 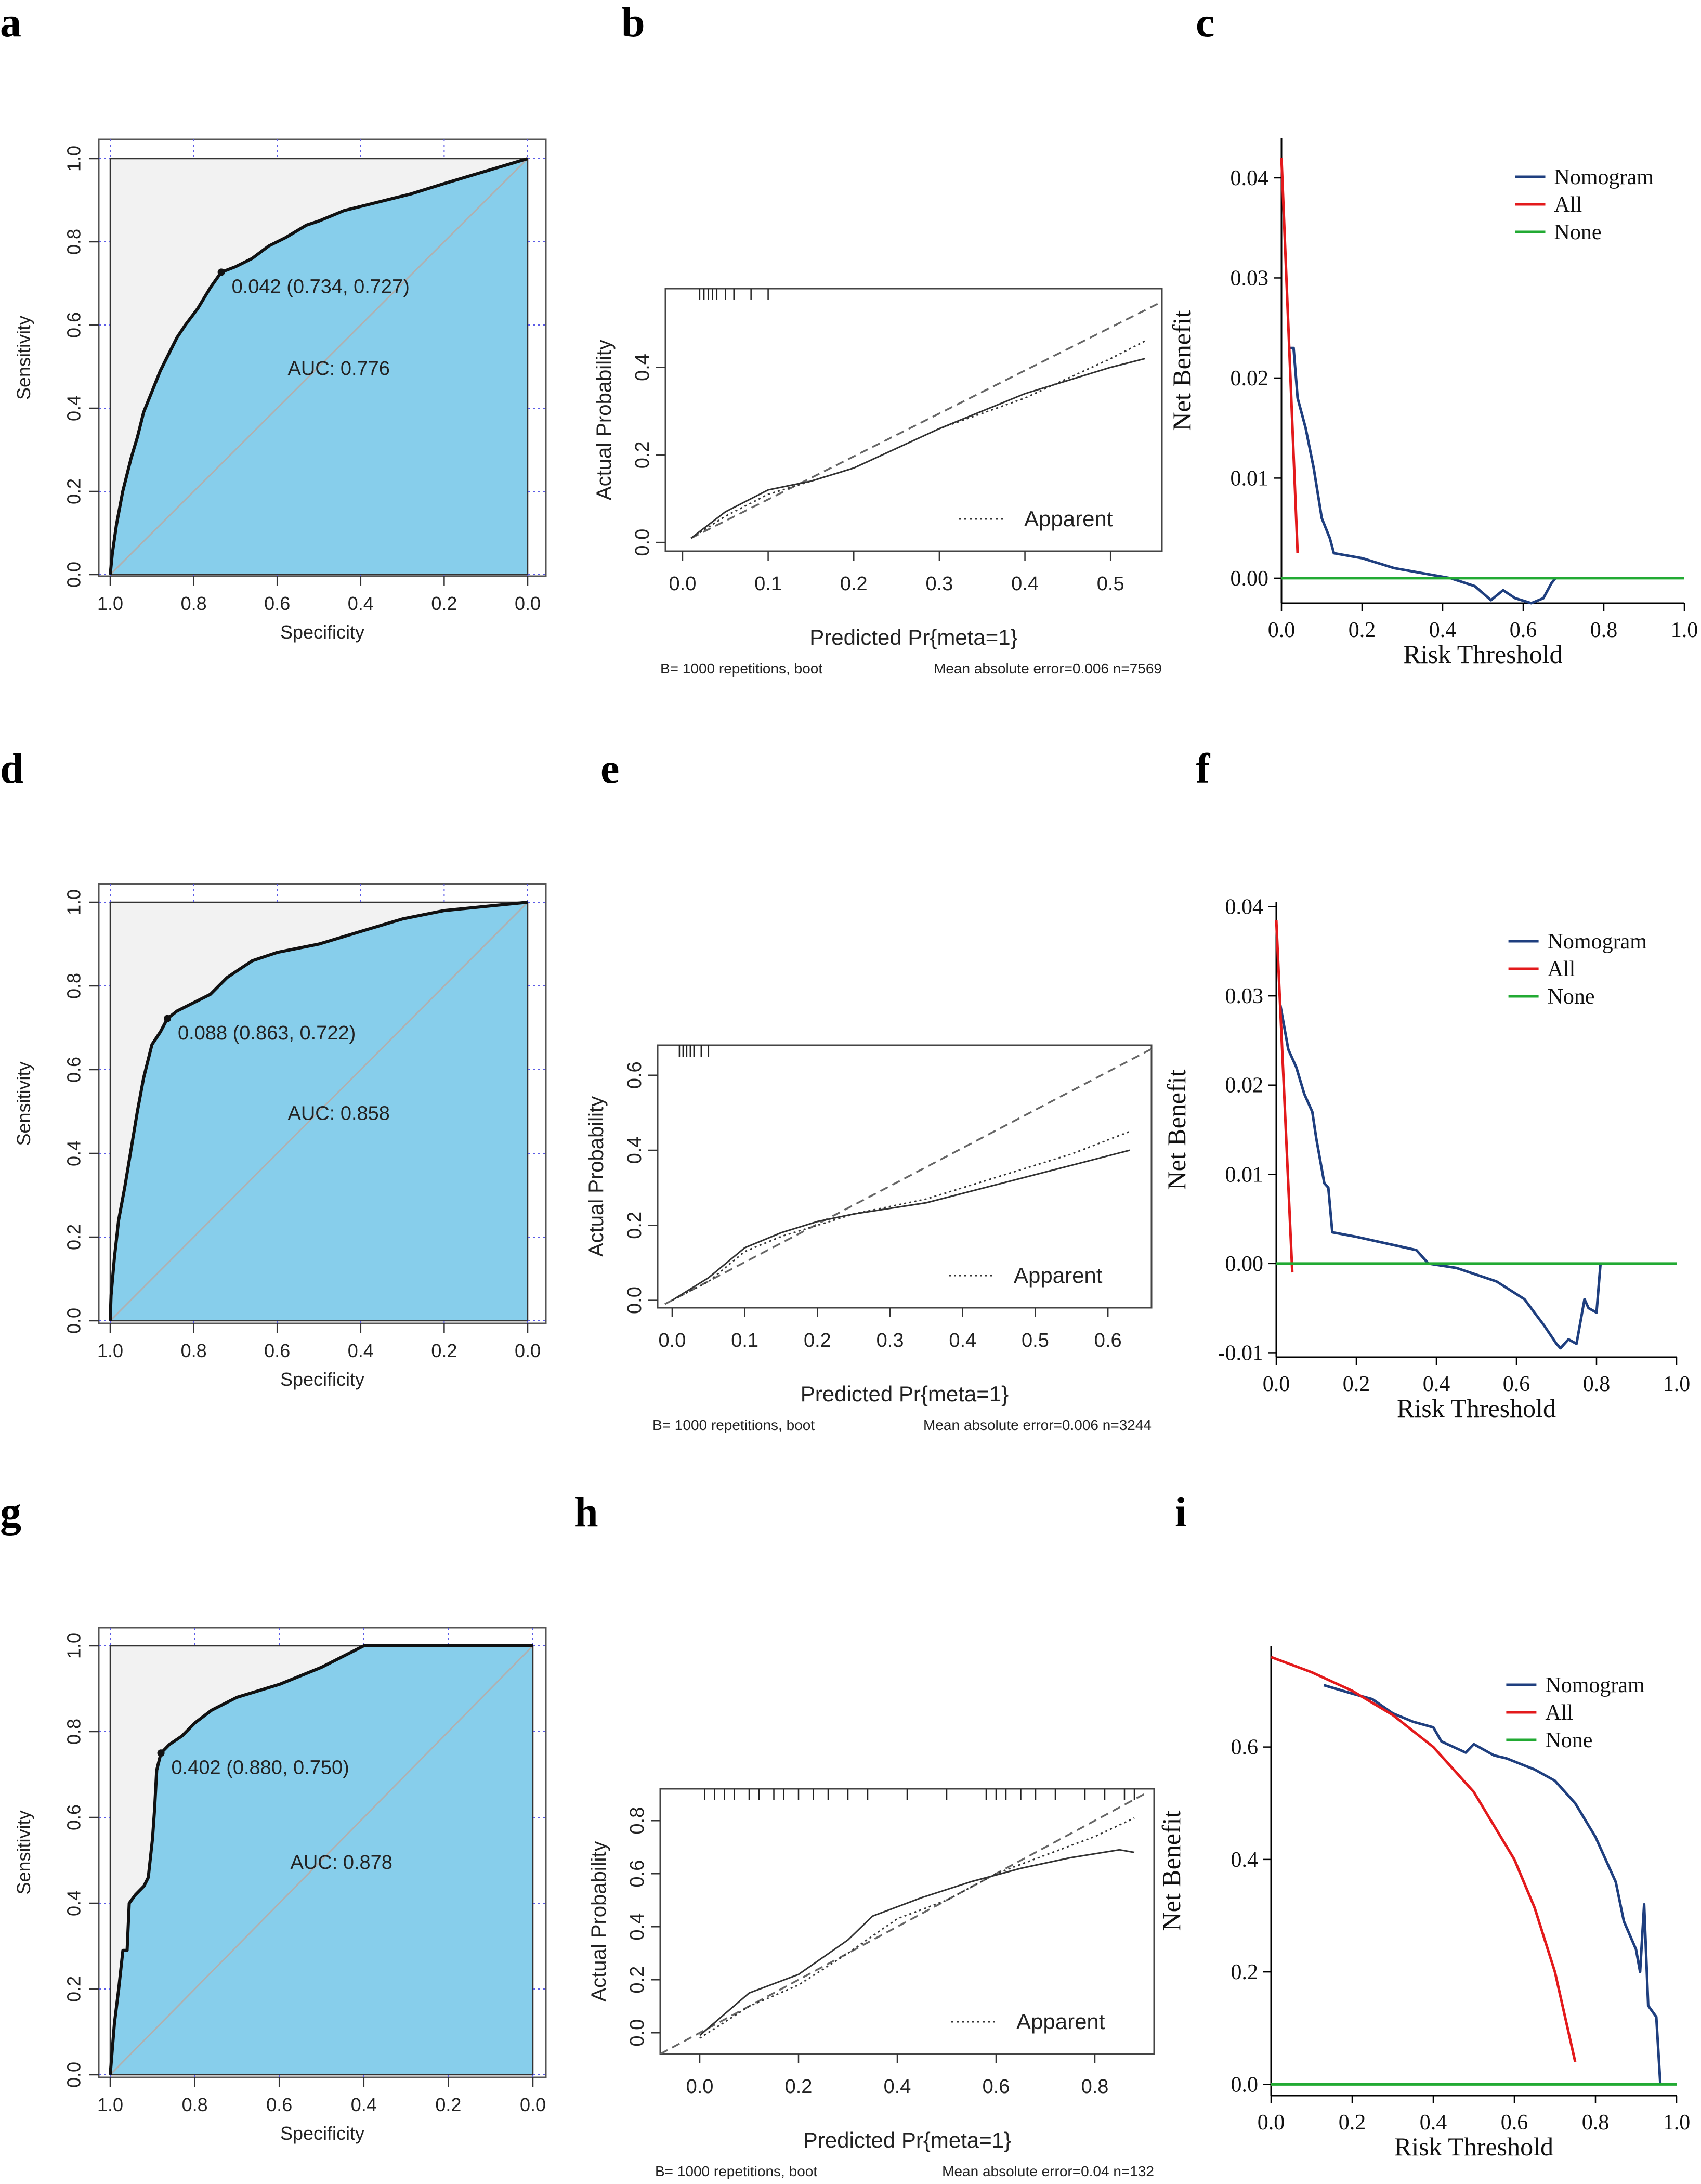 I want to click on calibration-y-tick-label: 0.2, so click(x=635, y=1226).